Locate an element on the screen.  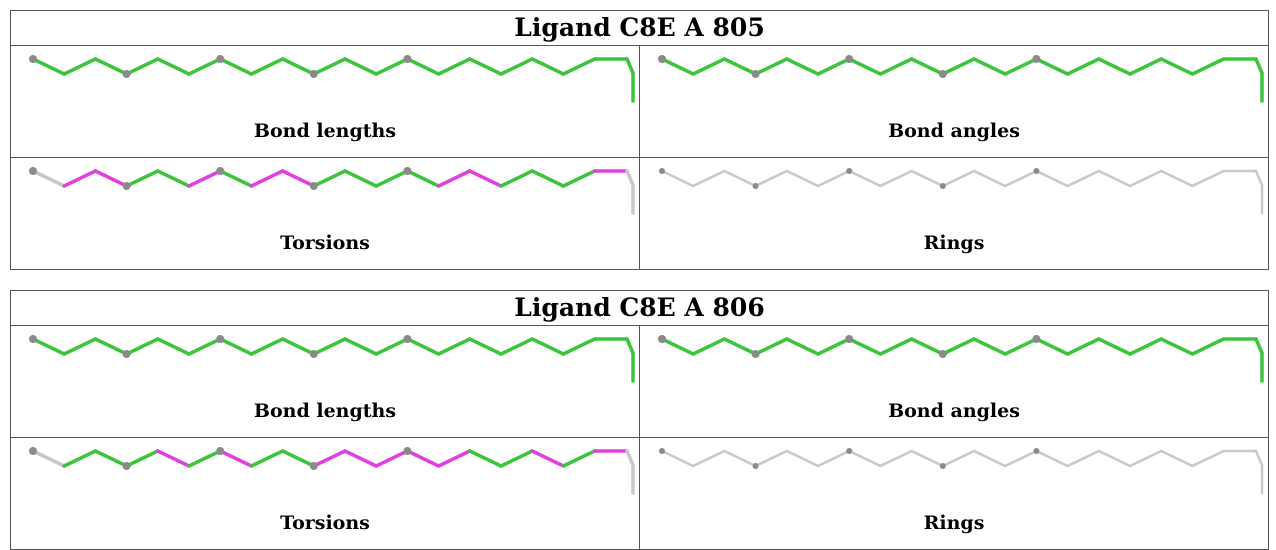
panel-caption: Rings is located at coordinates (954, 243).